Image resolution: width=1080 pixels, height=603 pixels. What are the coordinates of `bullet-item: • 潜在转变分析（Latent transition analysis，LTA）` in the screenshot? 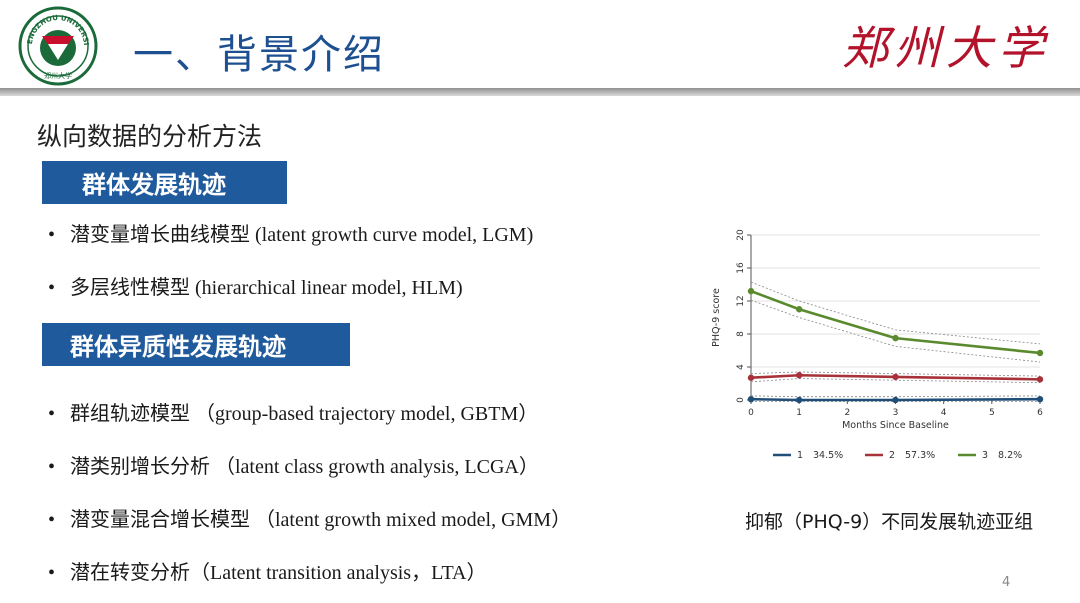 It's located at (267, 573).